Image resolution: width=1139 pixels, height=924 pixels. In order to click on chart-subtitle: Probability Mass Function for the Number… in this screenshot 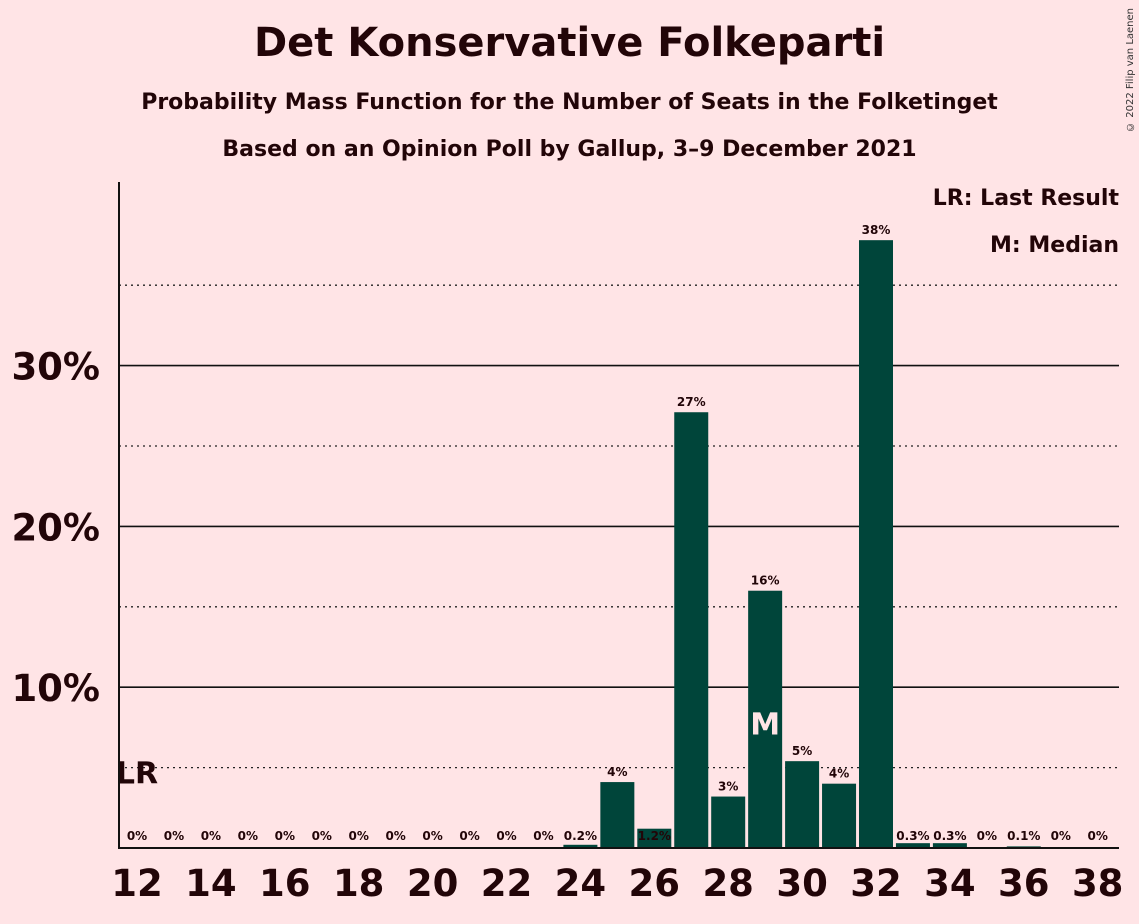, I will do `click(569, 102)`.